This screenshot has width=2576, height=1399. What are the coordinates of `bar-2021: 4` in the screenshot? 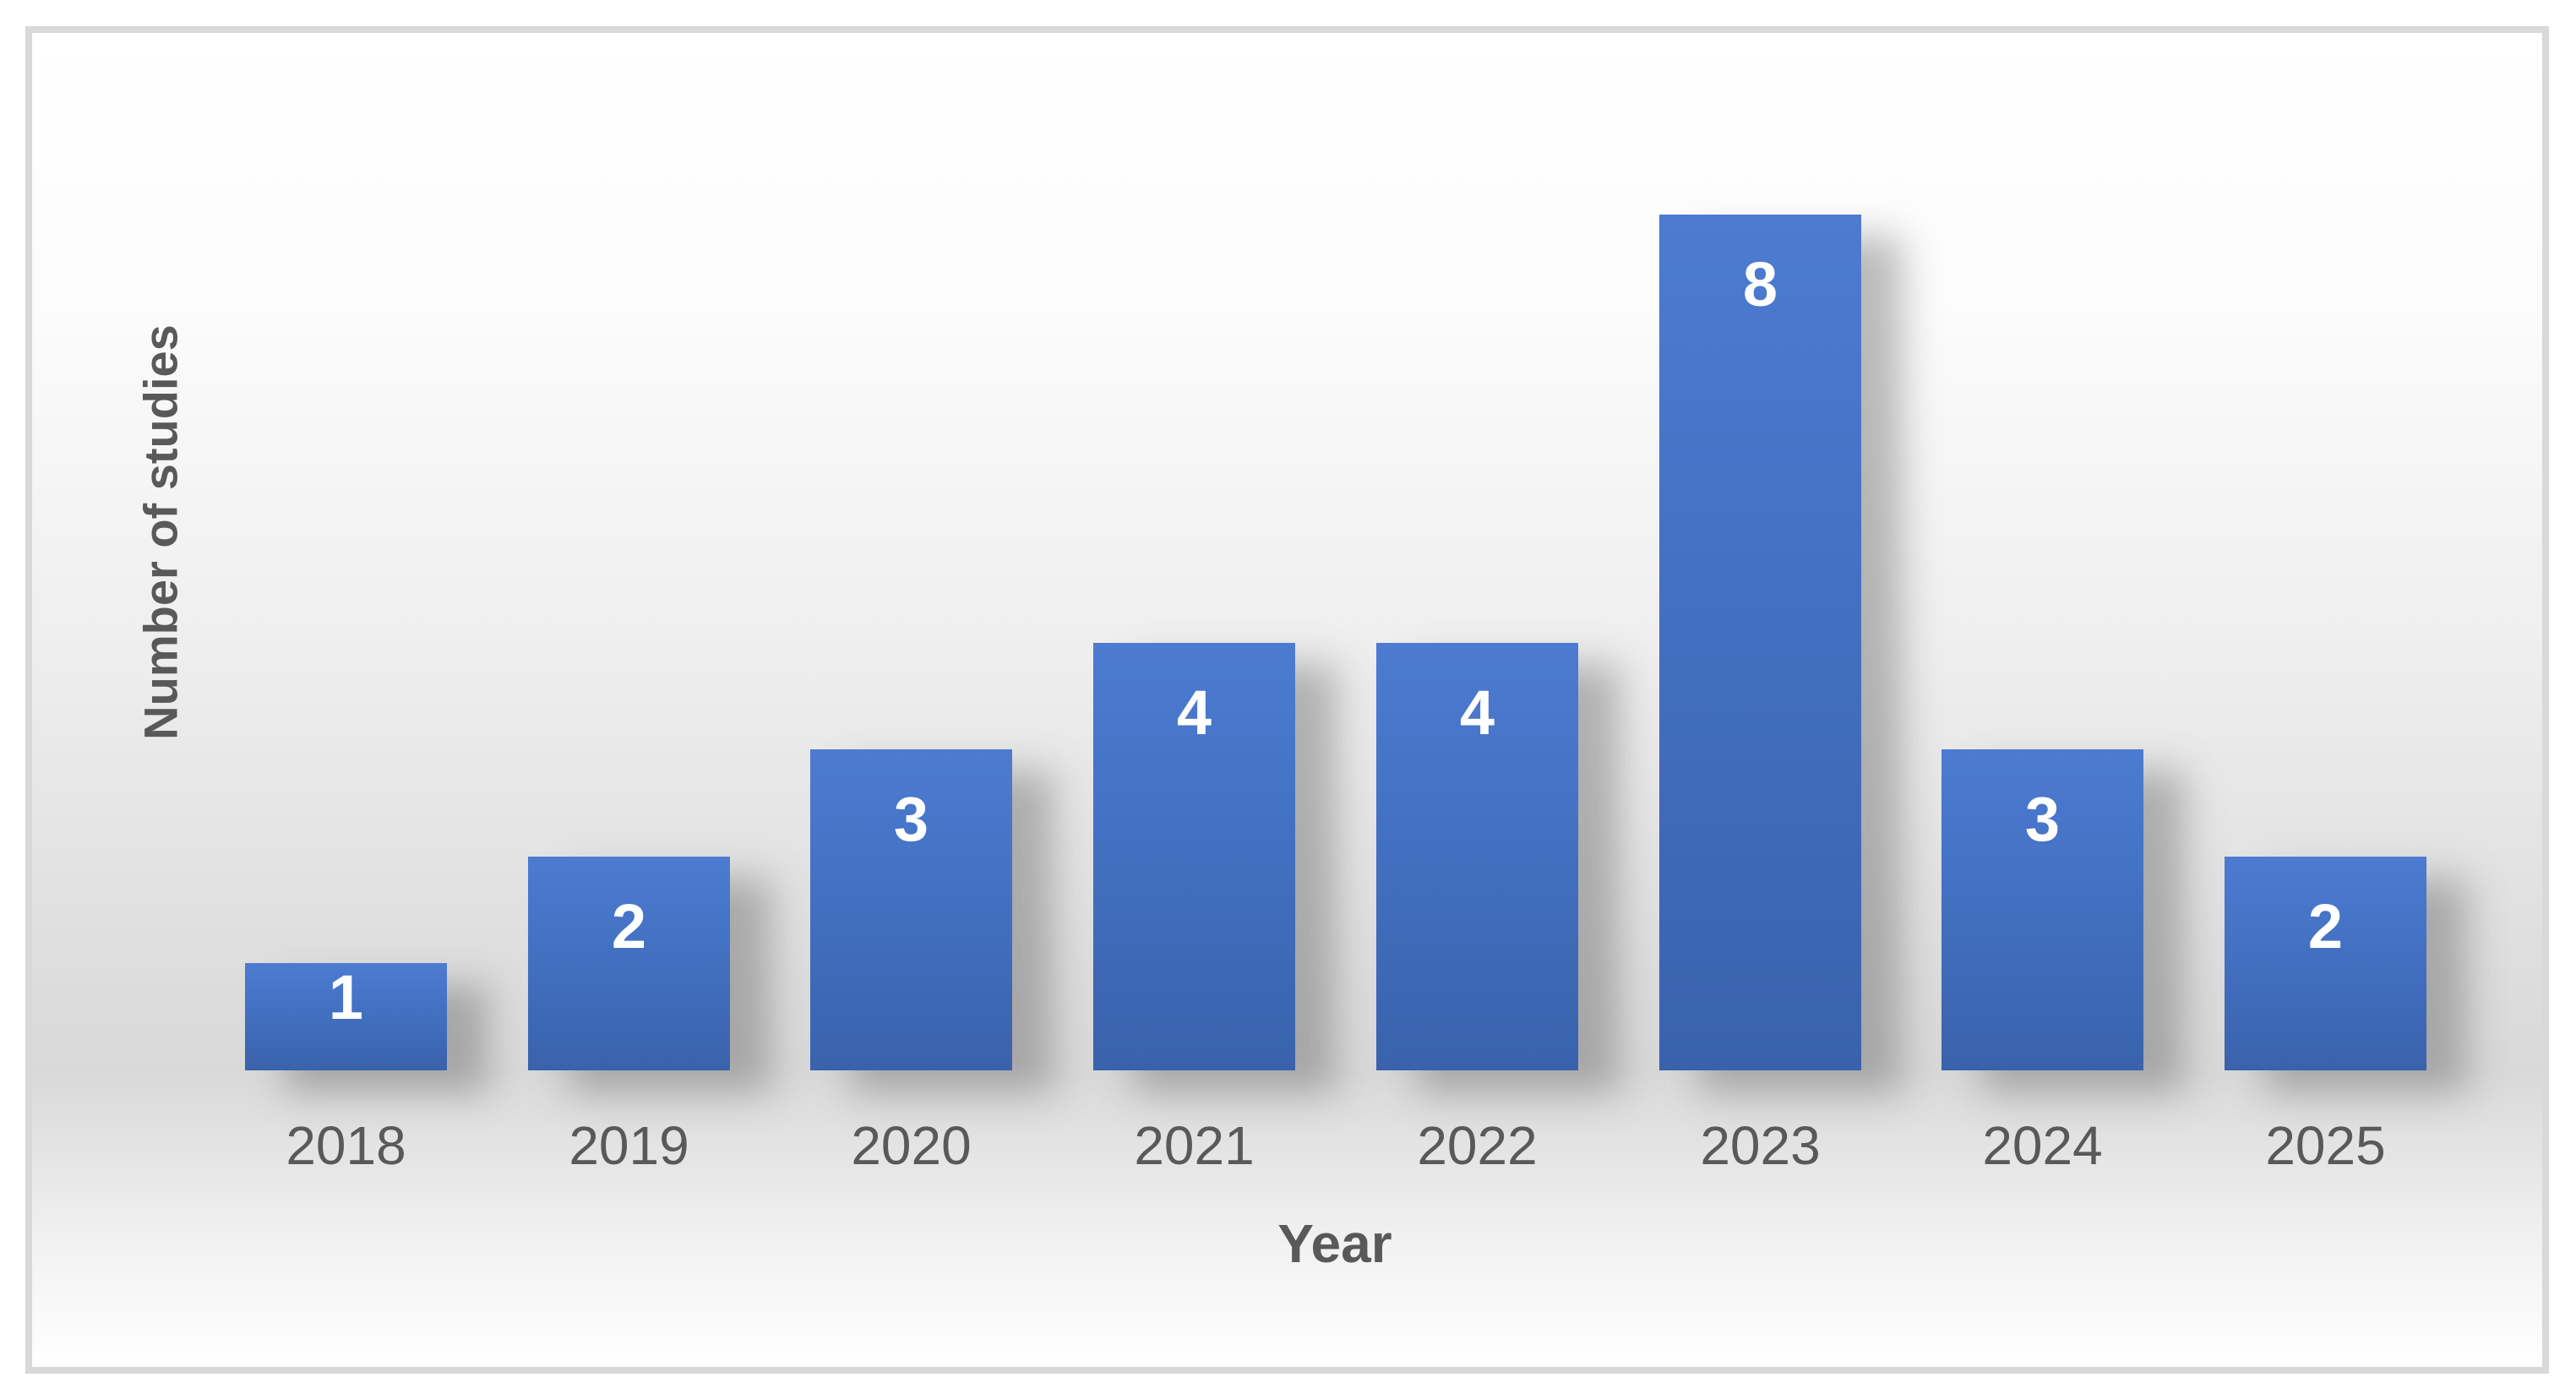 It's located at (1194, 856).